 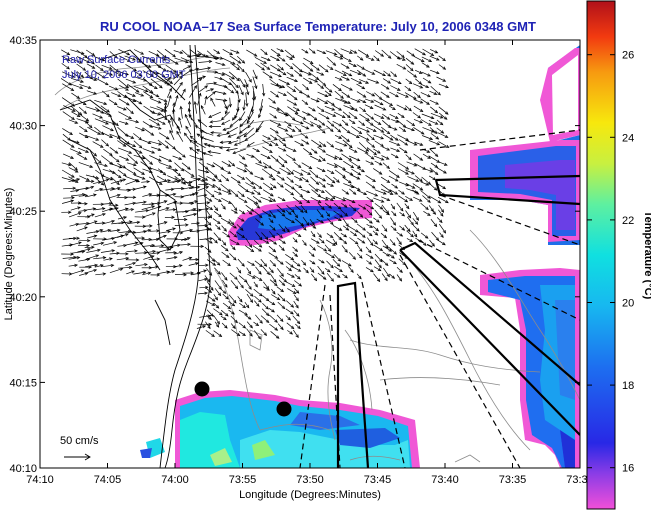 I want to click on y-tick-label: 40:35, so click(x=23, y=41).